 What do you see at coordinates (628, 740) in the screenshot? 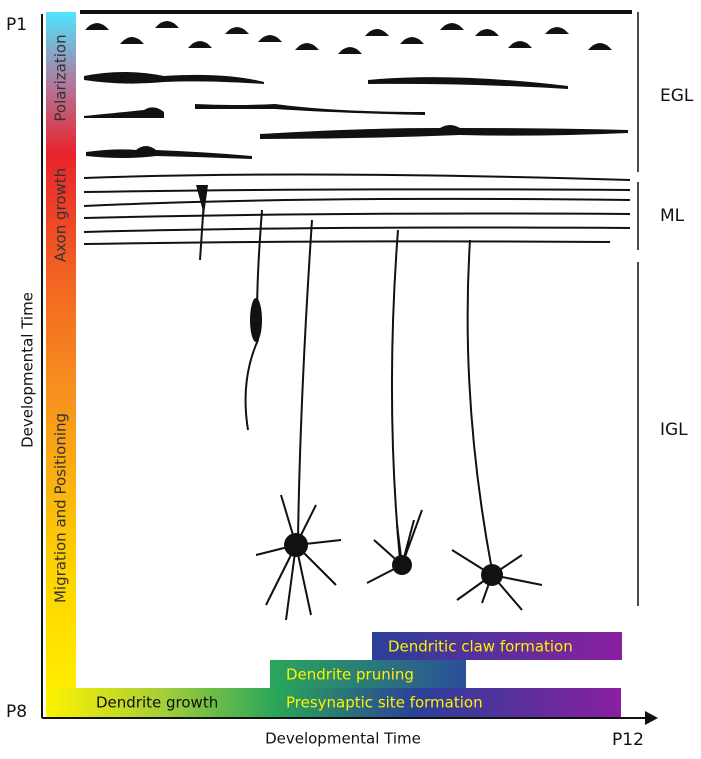
I see `x-end: P12` at bounding box center [628, 740].